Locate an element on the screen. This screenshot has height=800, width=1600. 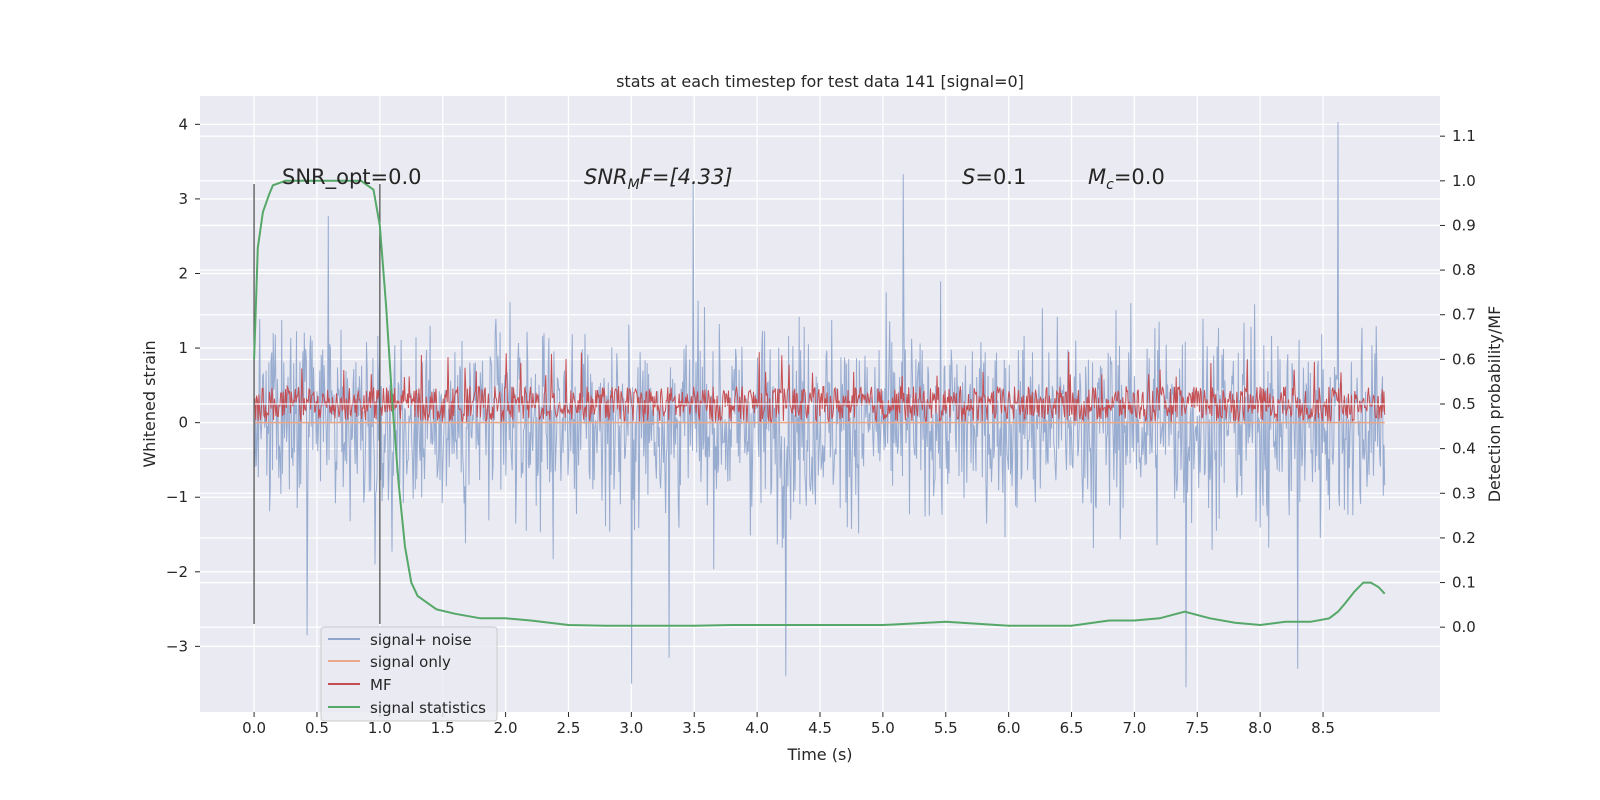
y-right-tick-label: 0.5 is located at coordinates (1464, 404).